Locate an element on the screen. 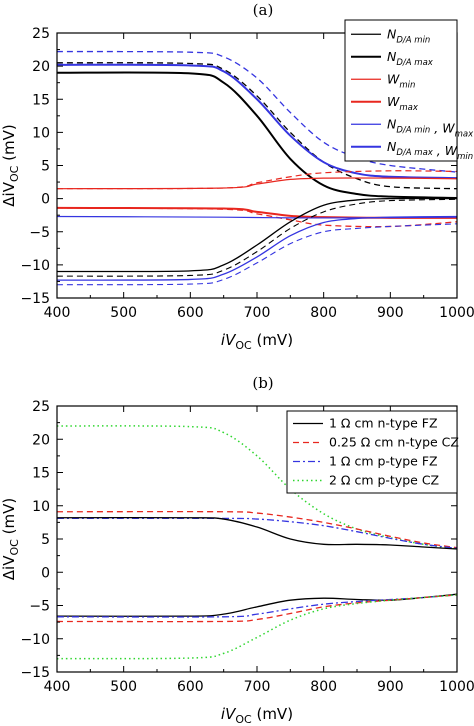 The width and height of the screenshot is (474, 726). legend-label: 1 Ω cm p-type FZ is located at coordinates (383, 461).